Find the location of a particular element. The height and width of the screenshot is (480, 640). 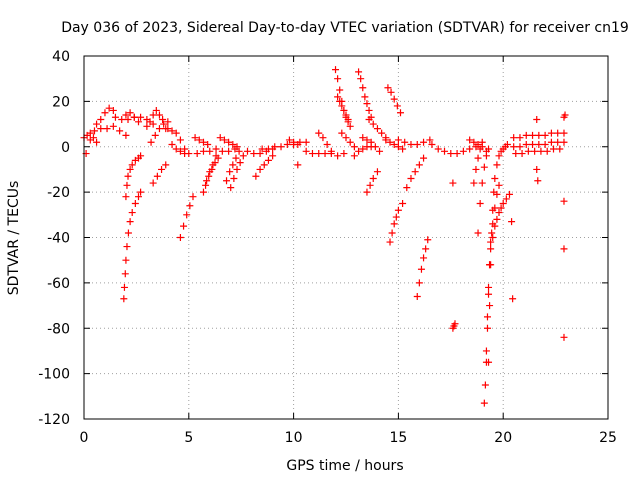

x-axis-tick-labels: 0 5 10 15 20 25 is located at coordinates (348, 438).